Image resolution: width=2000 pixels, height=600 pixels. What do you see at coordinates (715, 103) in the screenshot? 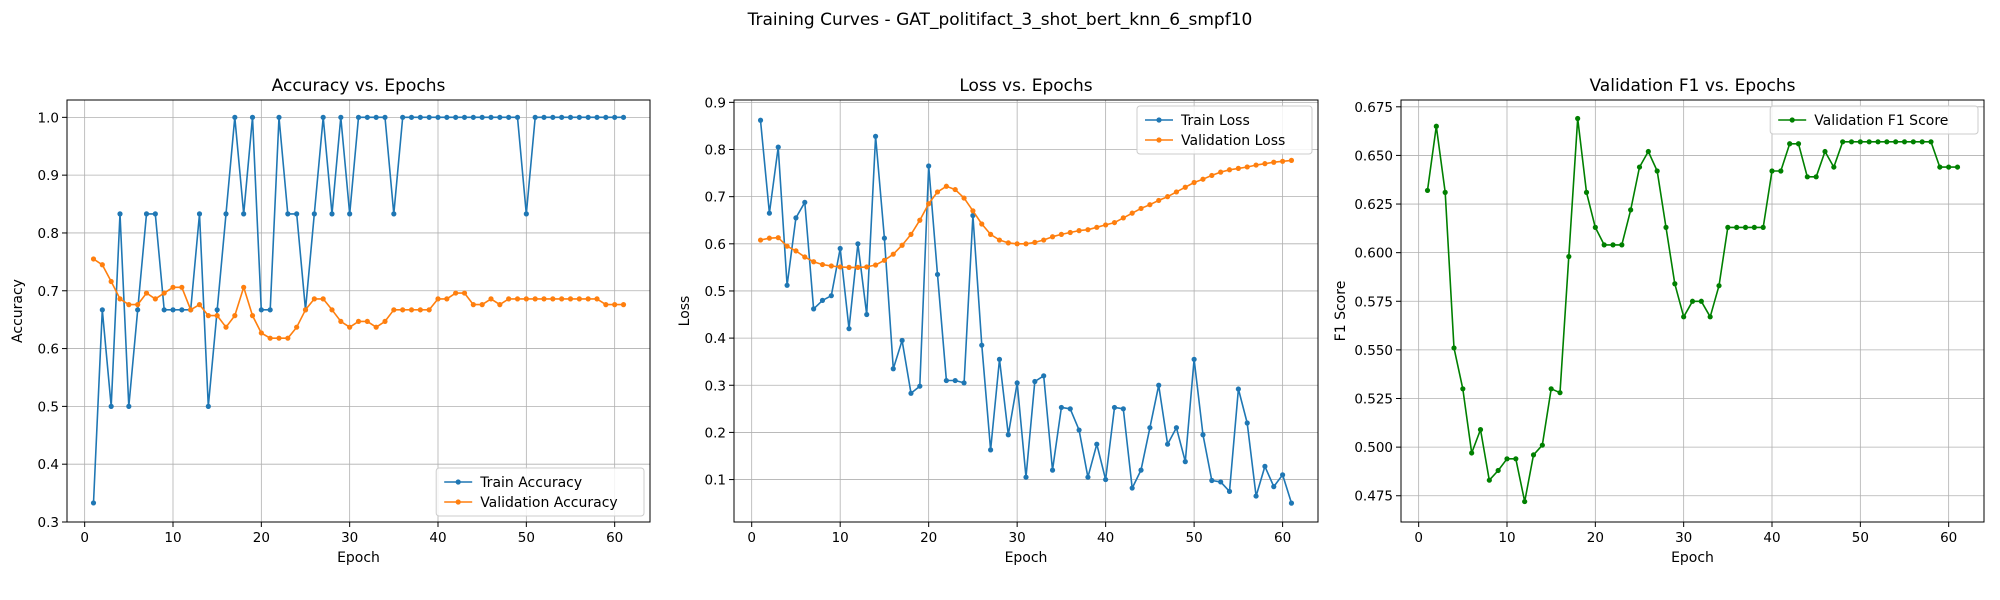
I see `loss-ytick-label: 0.9` at bounding box center [715, 103].